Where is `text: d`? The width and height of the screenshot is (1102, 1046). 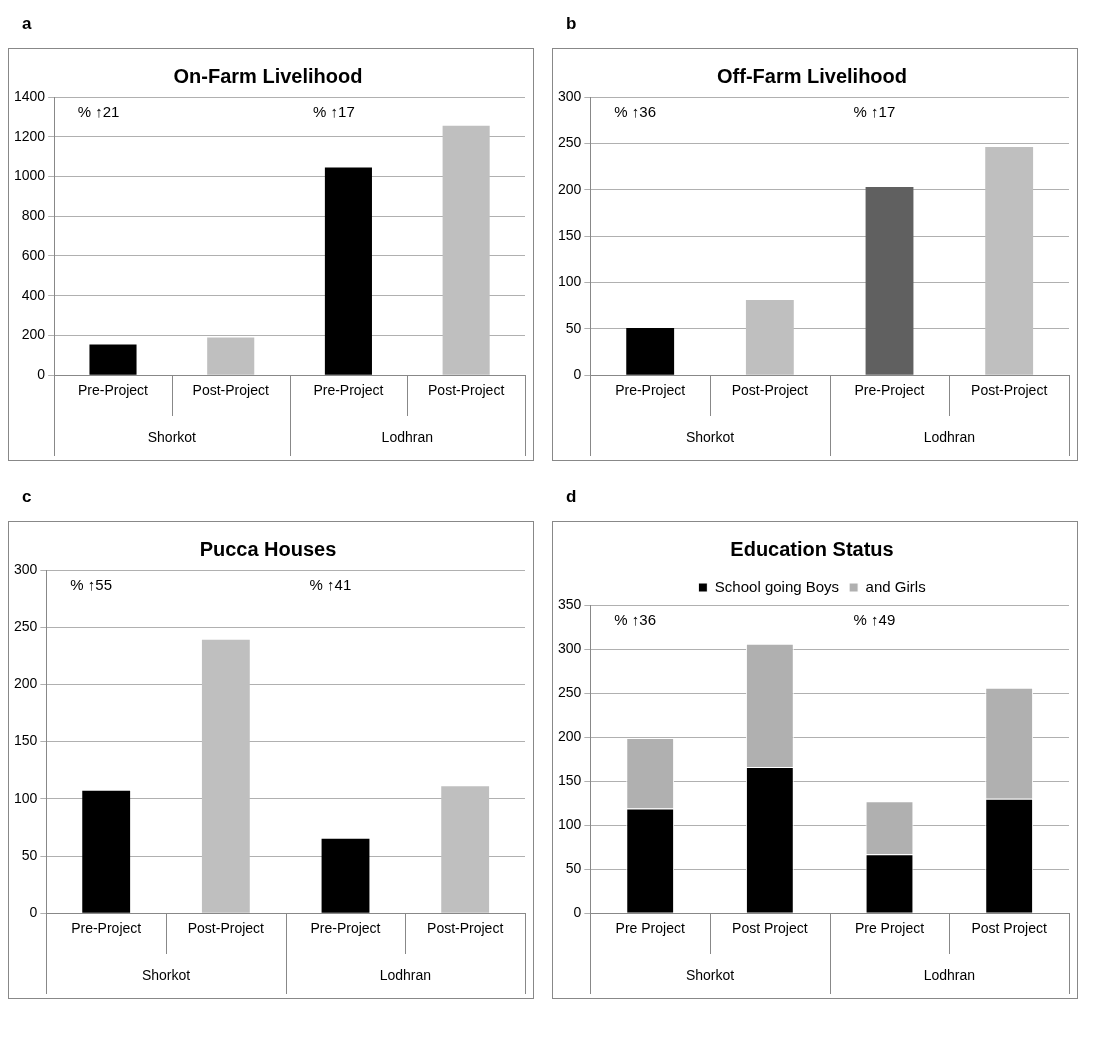 text: d is located at coordinates (571, 497).